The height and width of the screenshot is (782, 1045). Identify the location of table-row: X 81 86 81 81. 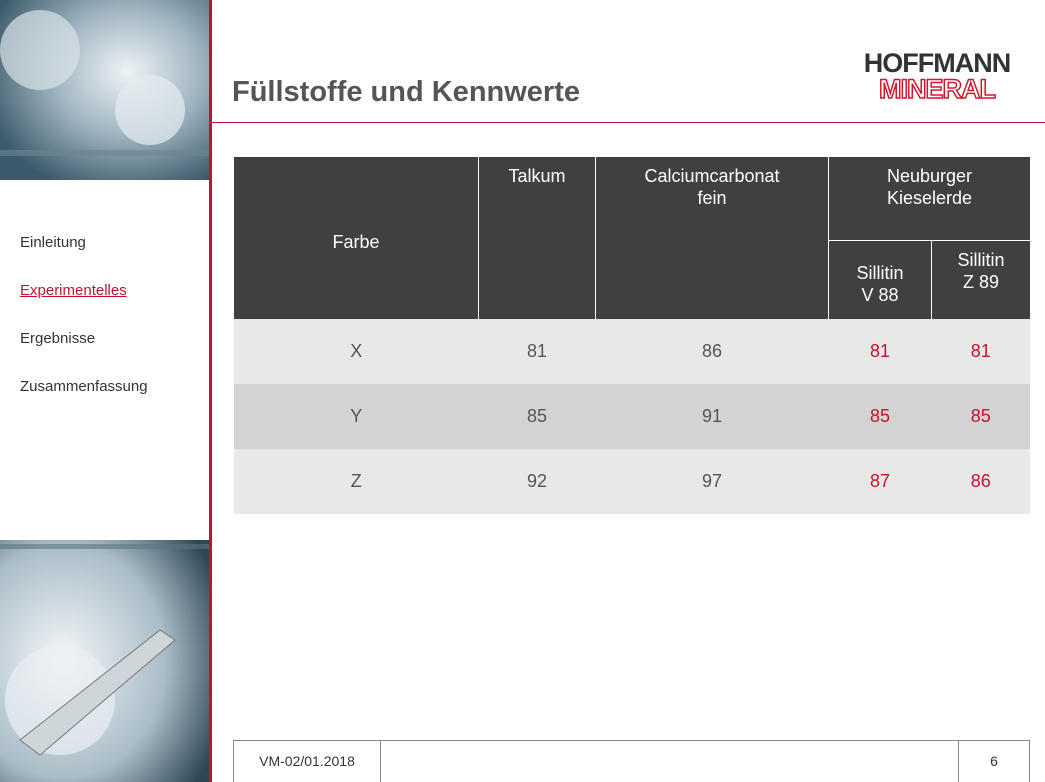
(632, 351).